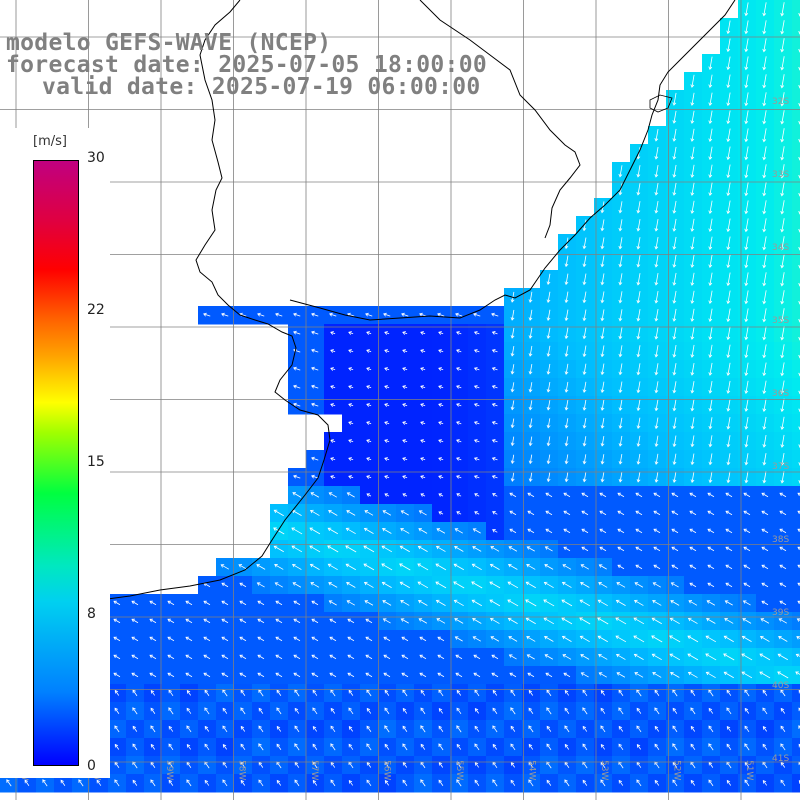 This screenshot has width=800, height=800. Describe the element at coordinates (91, 614) in the screenshot. I see `colorbar-tick: 8` at that location.